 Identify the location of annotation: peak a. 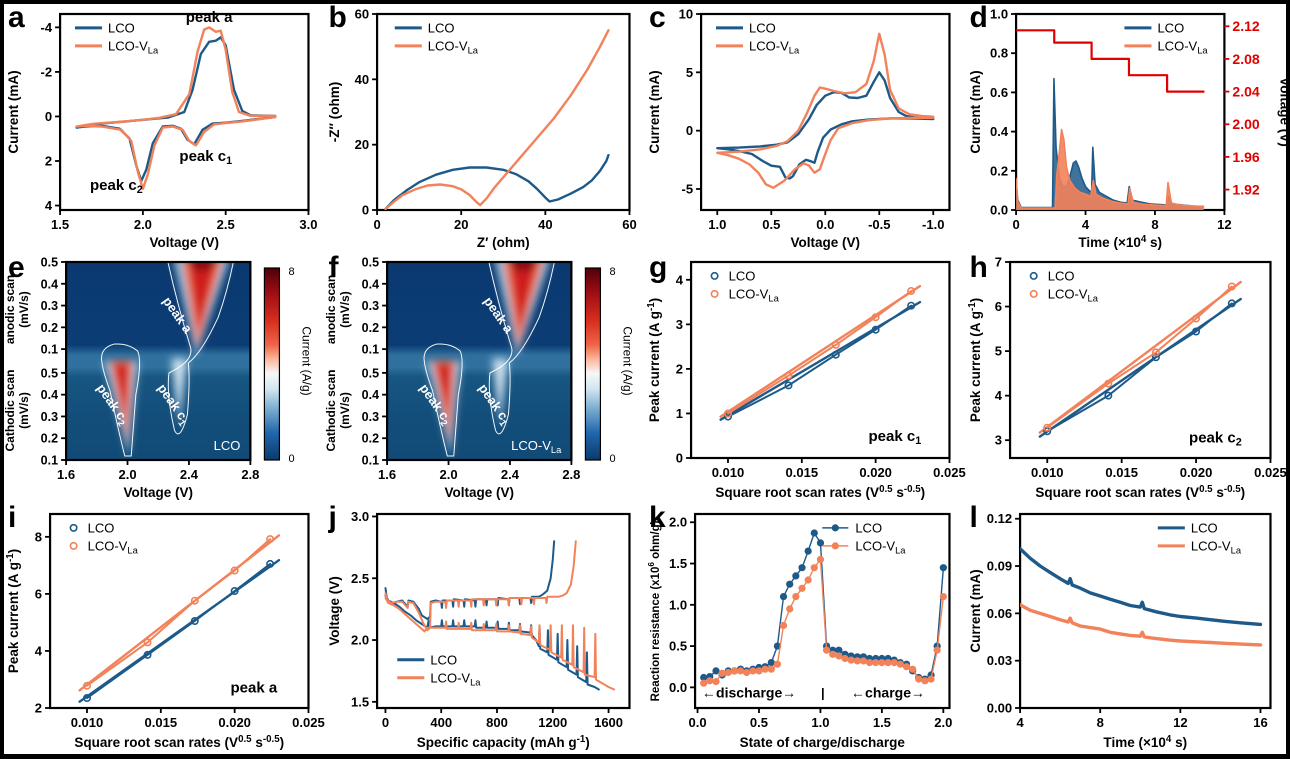
(253, 687).